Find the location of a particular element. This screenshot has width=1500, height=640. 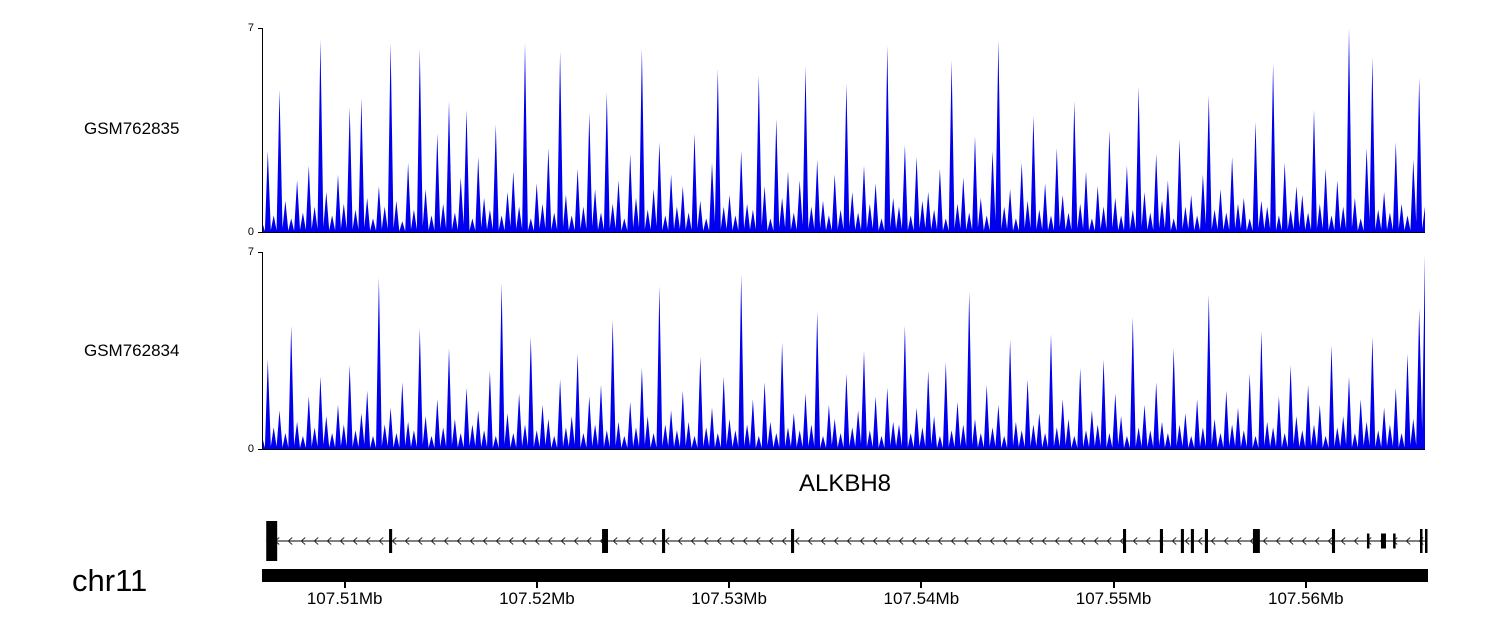

track-label-gsm762835: GSM762835 is located at coordinates (132, 128).